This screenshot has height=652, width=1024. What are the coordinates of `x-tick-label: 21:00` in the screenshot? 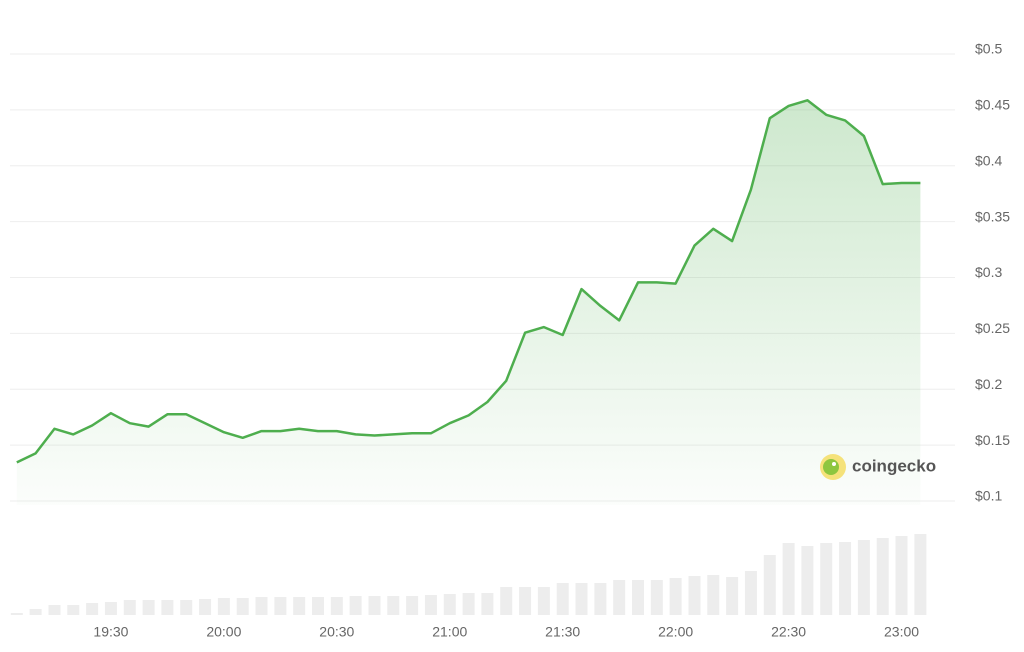 It's located at (449, 632).